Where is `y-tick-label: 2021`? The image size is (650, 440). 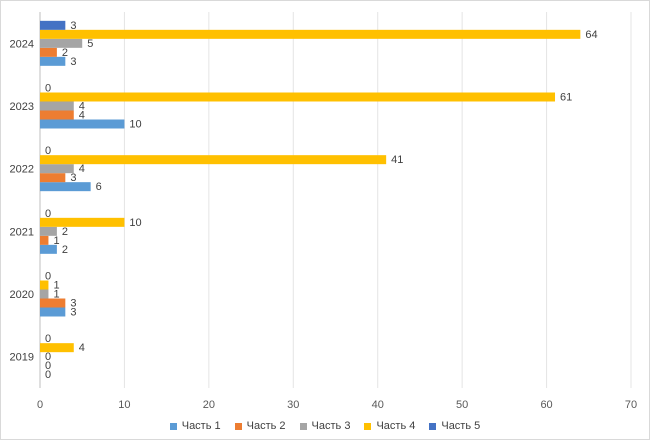
y-tick-label: 2021 is located at coordinates (22, 232).